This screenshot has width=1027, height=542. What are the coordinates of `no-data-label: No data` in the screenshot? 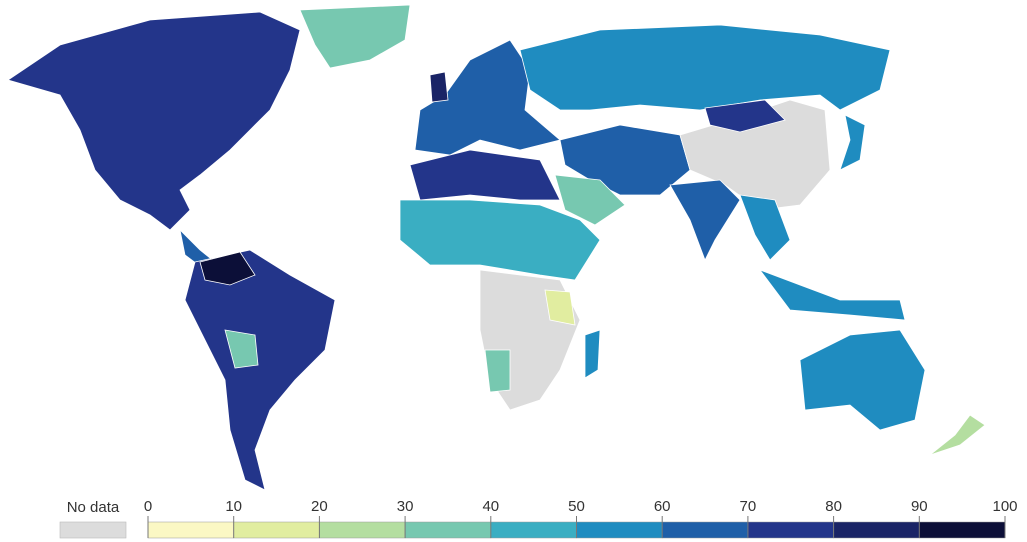 It's located at (93, 507).